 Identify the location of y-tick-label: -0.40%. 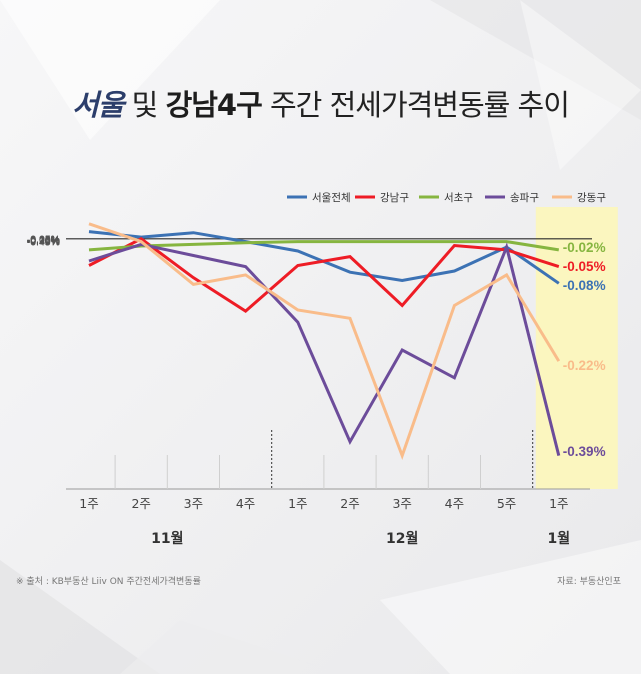
(43, 242).